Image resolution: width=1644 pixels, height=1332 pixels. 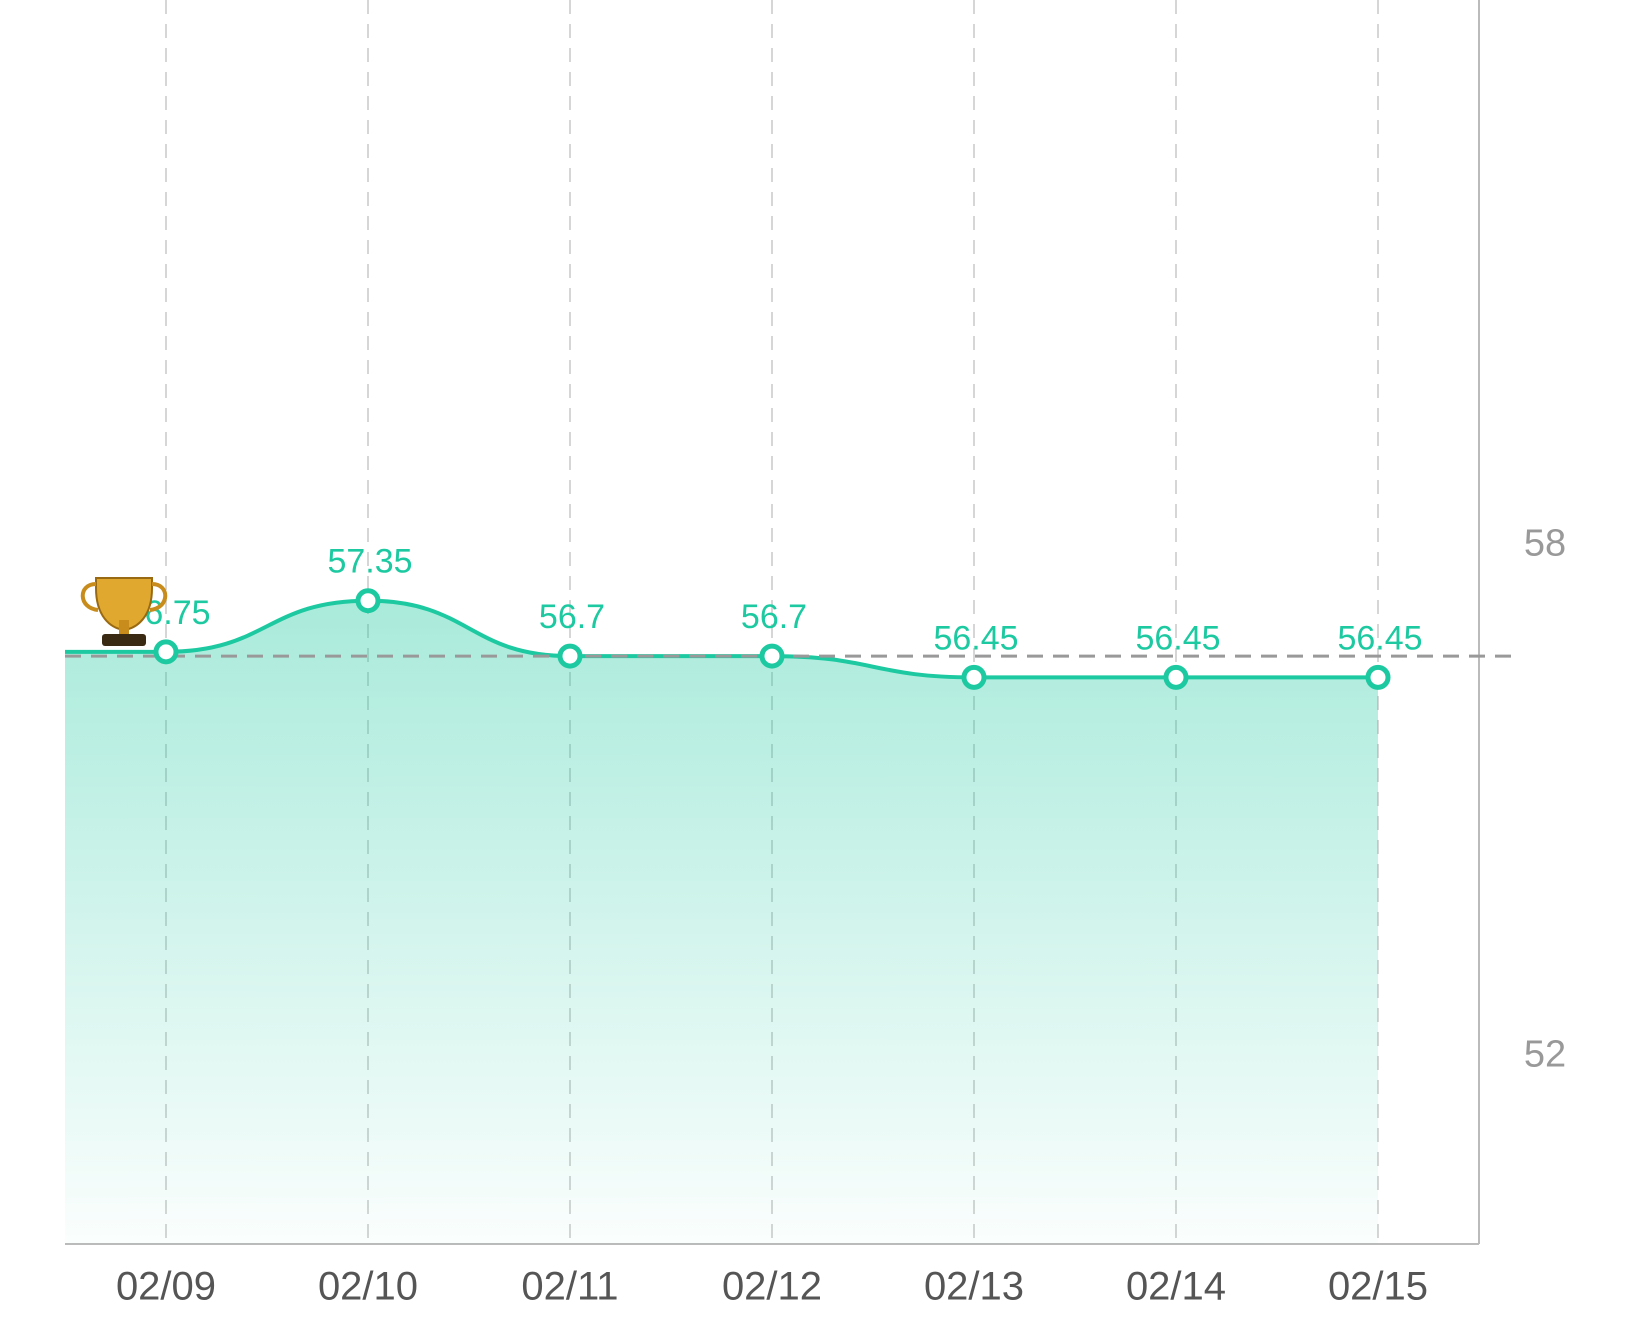 What do you see at coordinates (569, 1287) in the screenshot?
I see `x-tick-label: 02/11` at bounding box center [569, 1287].